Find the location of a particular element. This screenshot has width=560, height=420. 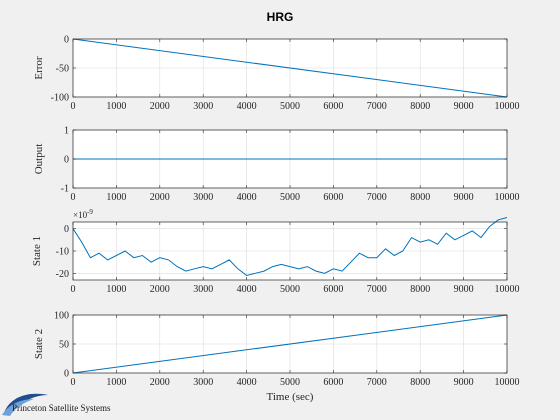

plot4-xtick-label: 5000 is located at coordinates (290, 382).